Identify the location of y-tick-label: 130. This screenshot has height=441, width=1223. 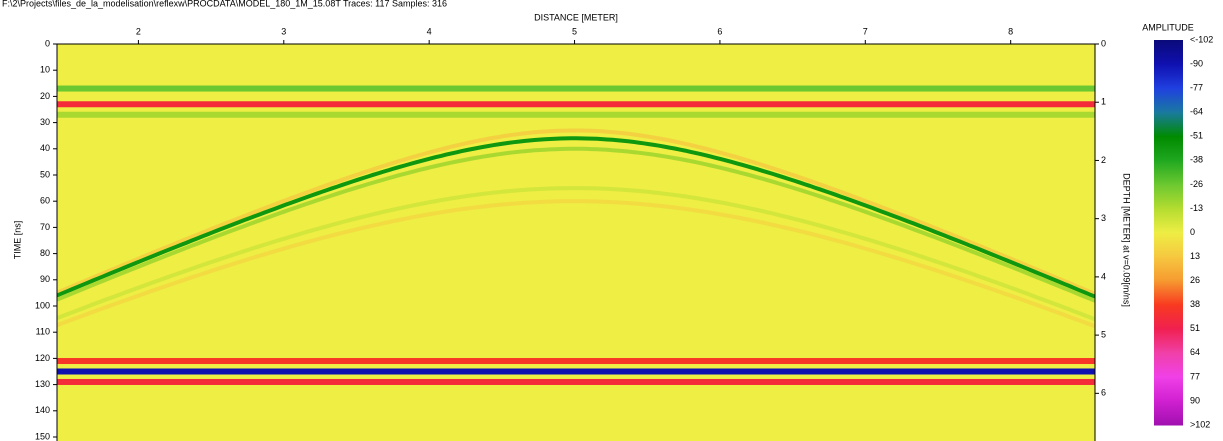
(42, 384).